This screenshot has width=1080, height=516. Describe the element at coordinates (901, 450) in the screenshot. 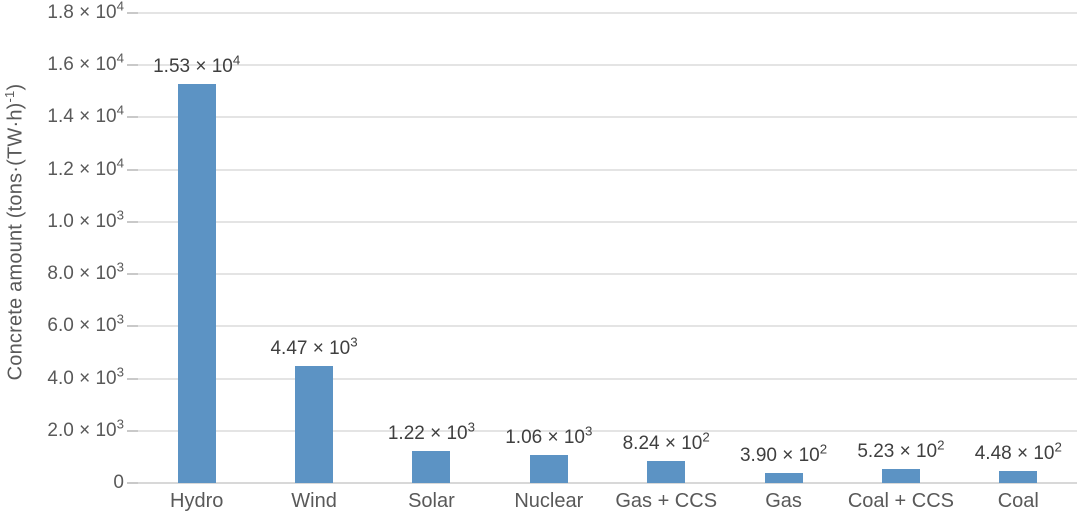

I see `bar-value-label: 5.23 × 10²` at that location.